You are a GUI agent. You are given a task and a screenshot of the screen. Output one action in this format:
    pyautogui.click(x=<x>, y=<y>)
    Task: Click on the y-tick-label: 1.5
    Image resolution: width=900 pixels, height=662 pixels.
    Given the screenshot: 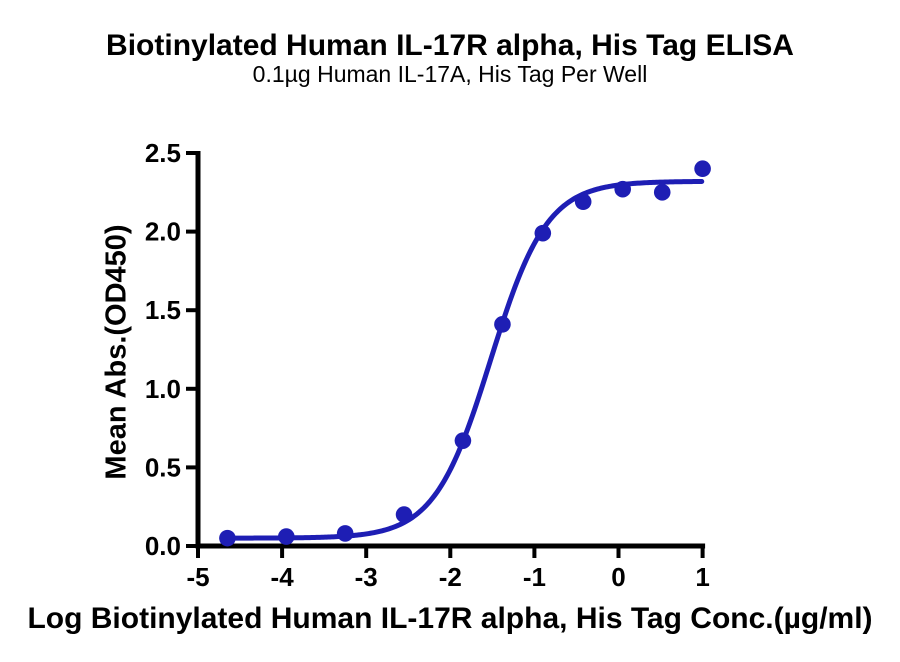 What is the action you would take?
    pyautogui.click(x=163, y=310)
    